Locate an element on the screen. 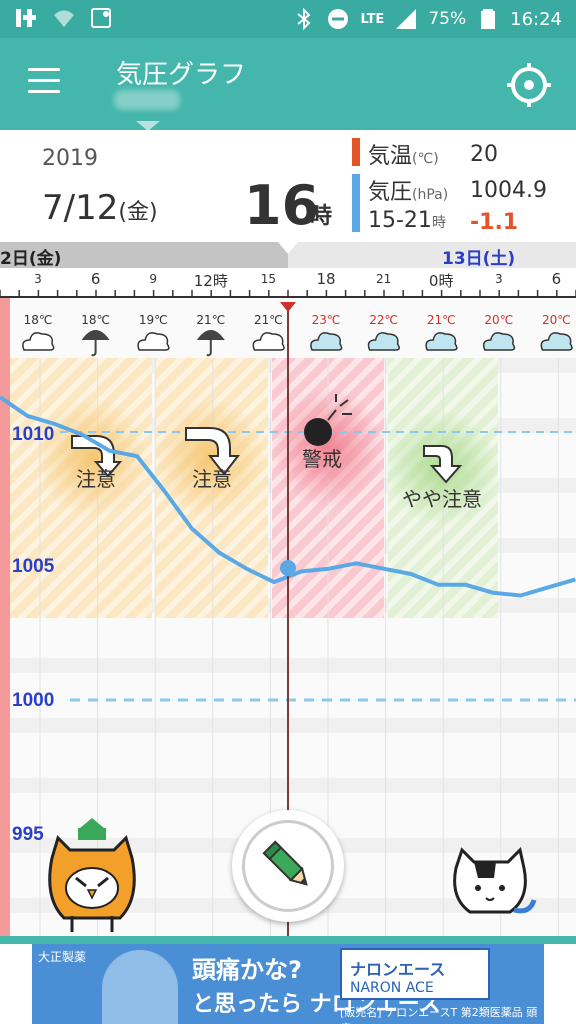  temp-unit: (℃) is located at coordinates (425, 159).